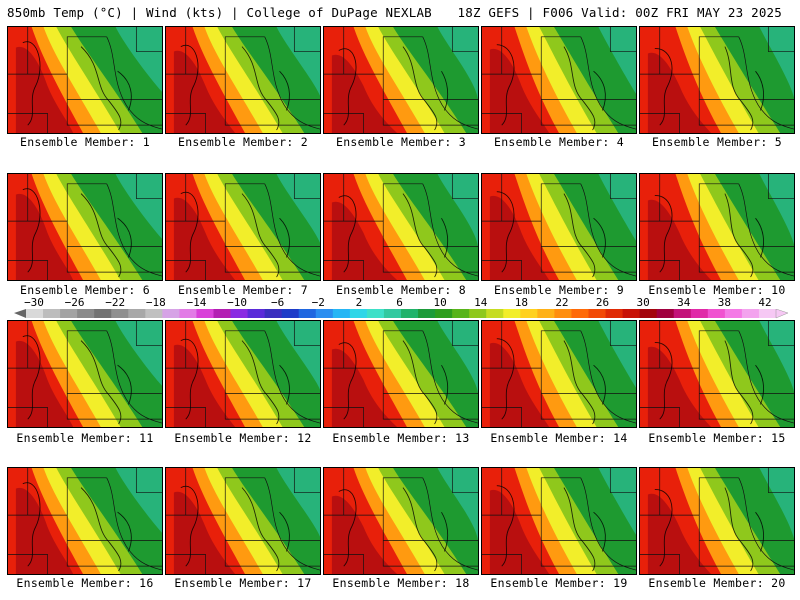 This screenshot has width=800, height=600. What do you see at coordinates (643, 302) in the screenshot?
I see `colorbar-tick-label: 30` at bounding box center [643, 302].